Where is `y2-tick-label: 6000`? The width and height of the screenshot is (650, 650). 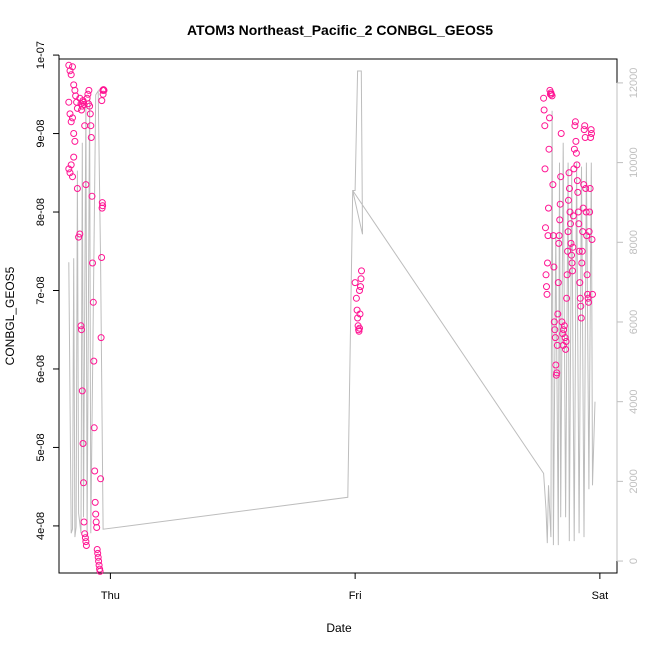
y2-tick-label: 6000 is located at coordinates (634, 322).